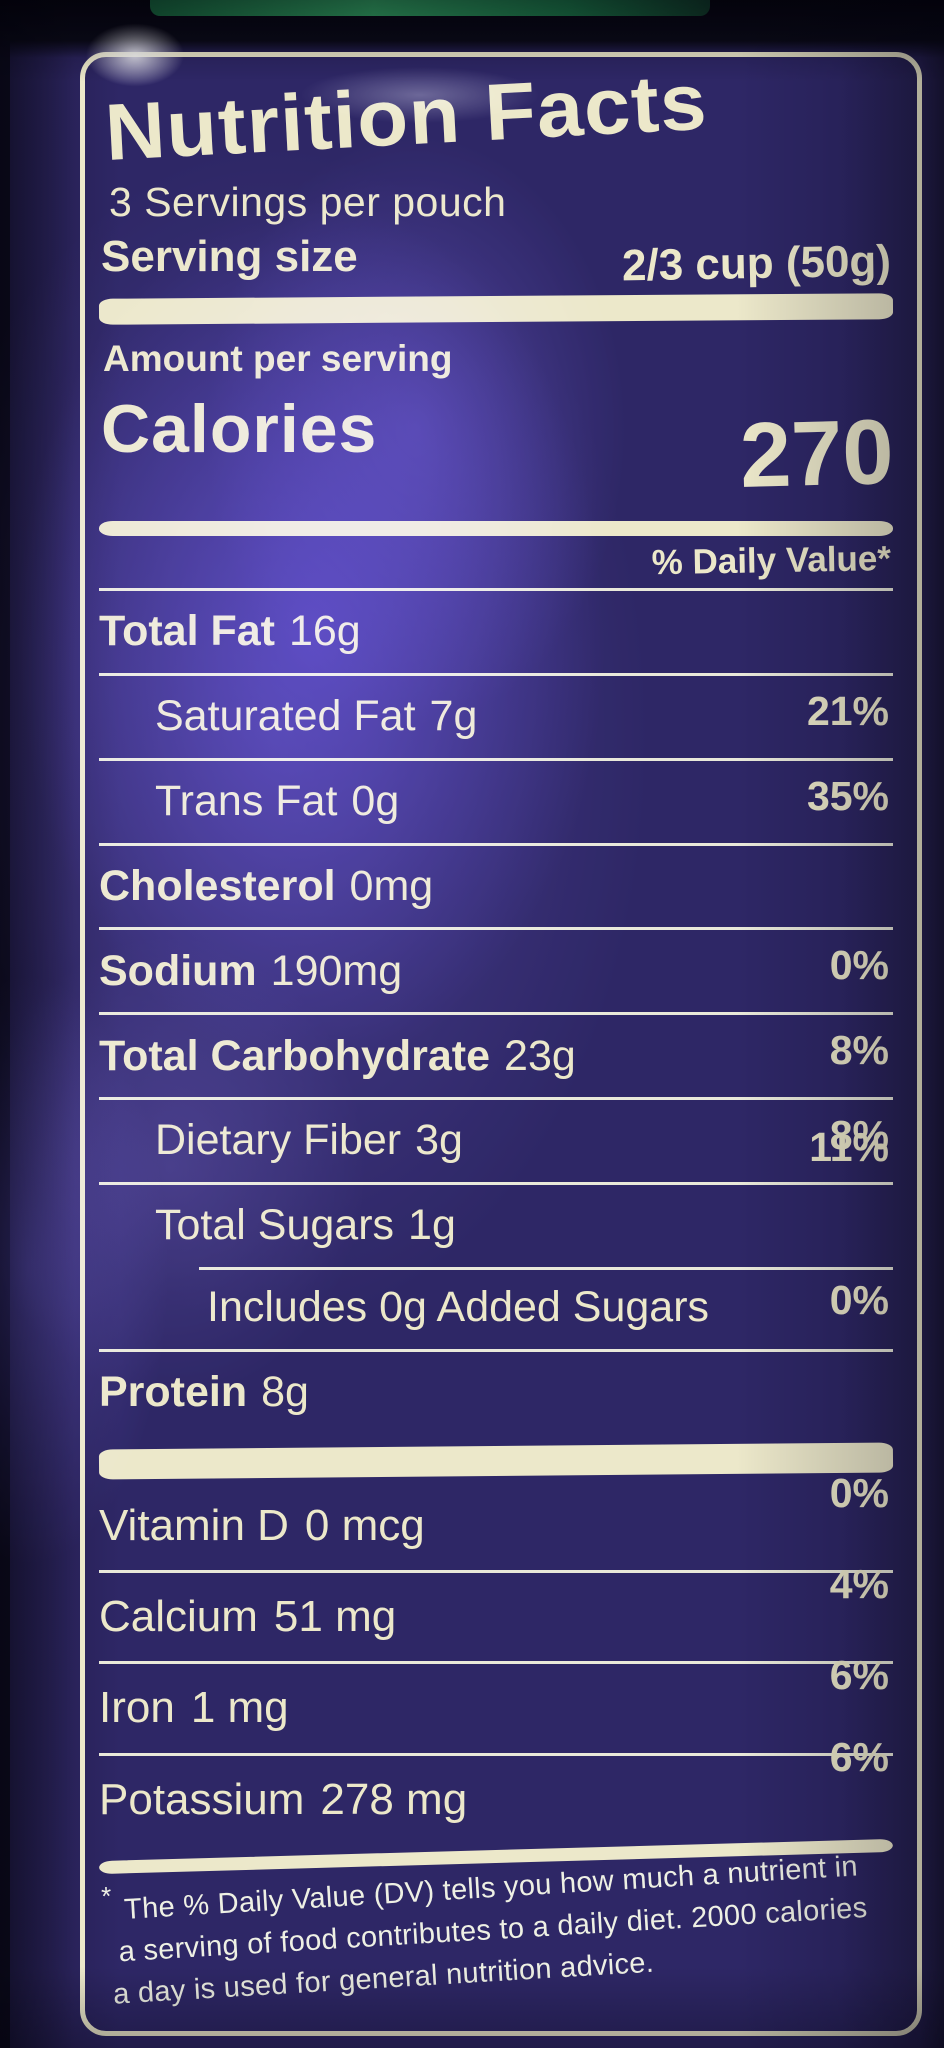 This screenshot has width=944, height=2048. I want to click on calories-value: 270, so click(816, 454).